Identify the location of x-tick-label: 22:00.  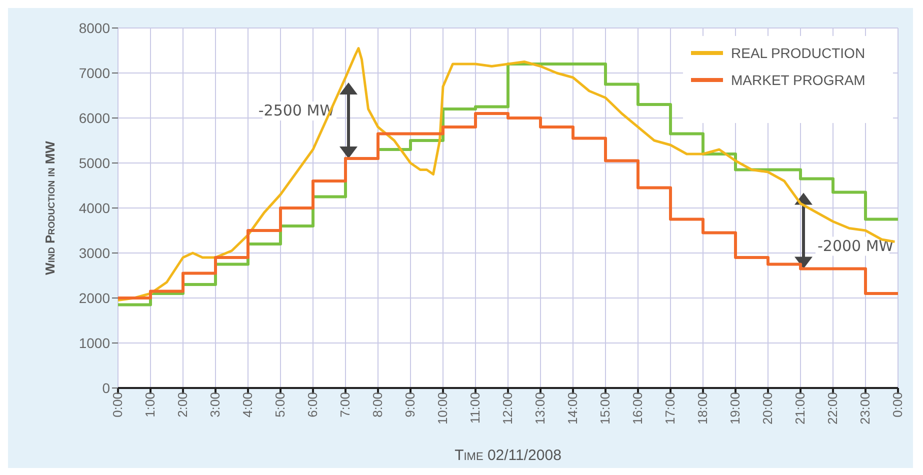
(832, 408).